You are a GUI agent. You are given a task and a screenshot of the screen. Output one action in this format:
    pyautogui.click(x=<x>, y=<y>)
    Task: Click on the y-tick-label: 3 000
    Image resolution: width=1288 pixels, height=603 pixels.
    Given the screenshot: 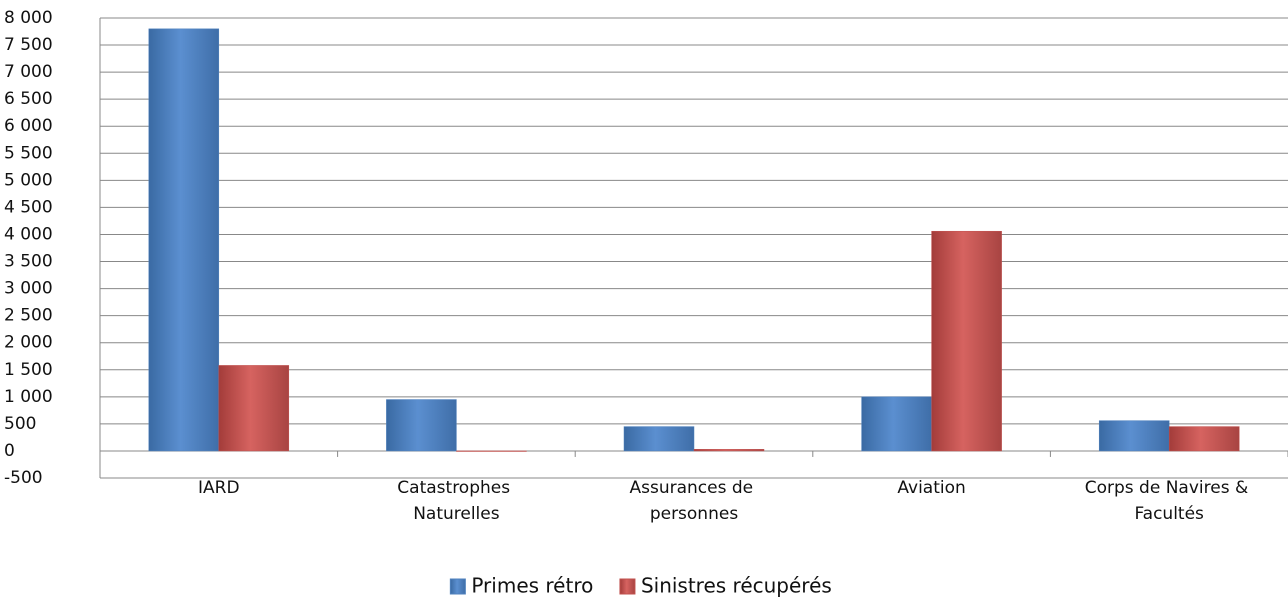 What is the action you would take?
    pyautogui.click(x=28, y=289)
    